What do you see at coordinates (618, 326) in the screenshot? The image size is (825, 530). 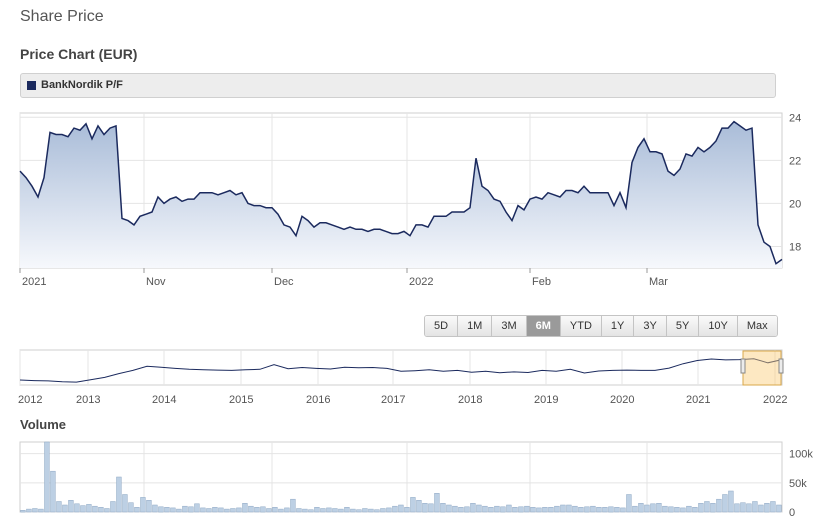 I see `range-button-1y: 1Y` at bounding box center [618, 326].